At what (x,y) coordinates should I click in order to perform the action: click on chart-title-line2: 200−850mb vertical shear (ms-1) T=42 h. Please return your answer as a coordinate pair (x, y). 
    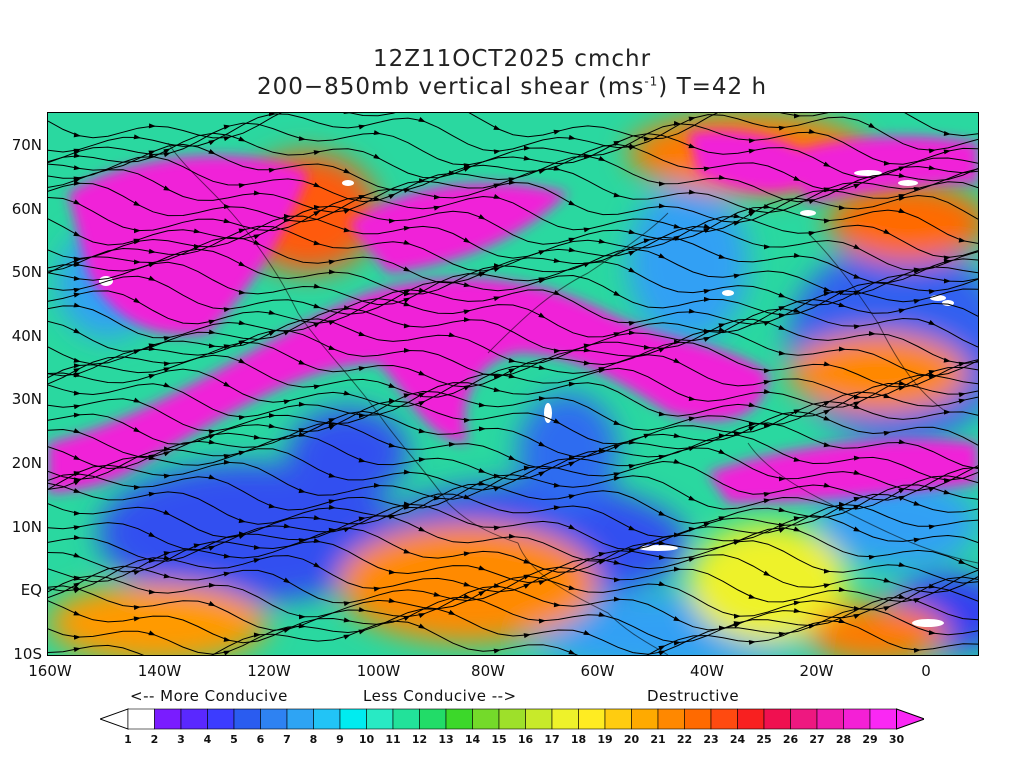
    Looking at the image, I should click on (512, 87).